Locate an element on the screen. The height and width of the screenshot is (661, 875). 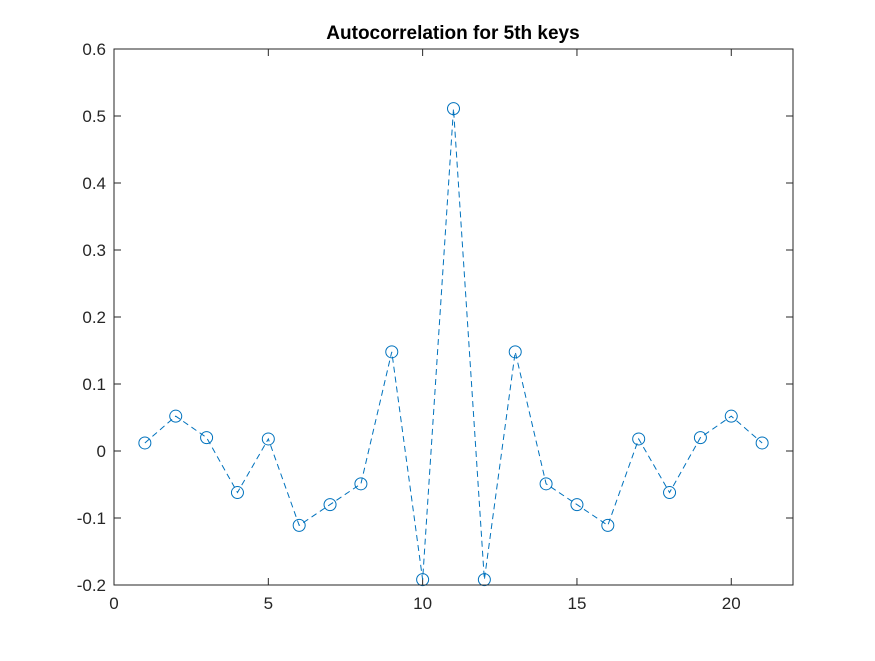
x-tick-label: 20 is located at coordinates (731, 603).